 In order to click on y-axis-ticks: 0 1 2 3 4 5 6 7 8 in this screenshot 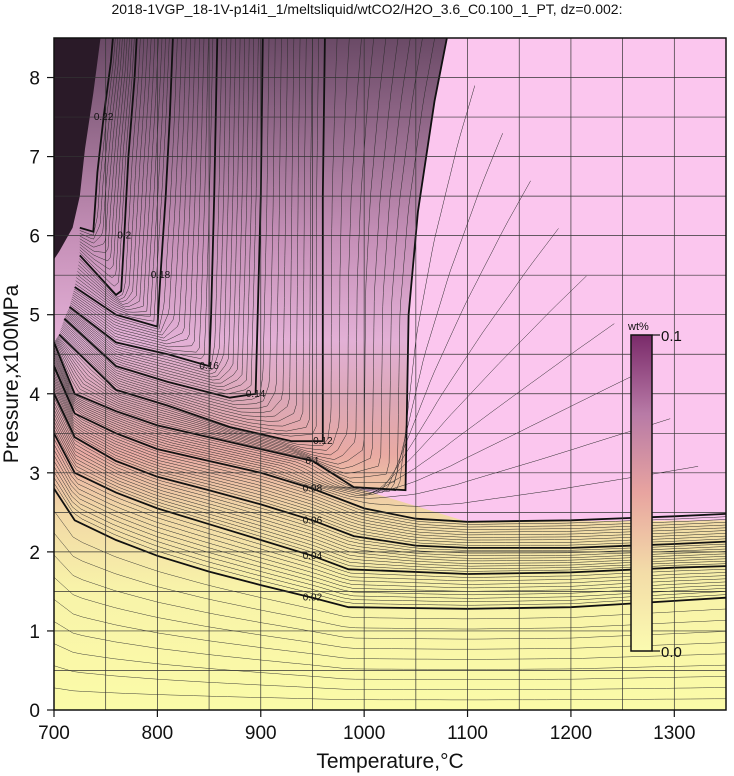, I will do `click(41, 395)`.